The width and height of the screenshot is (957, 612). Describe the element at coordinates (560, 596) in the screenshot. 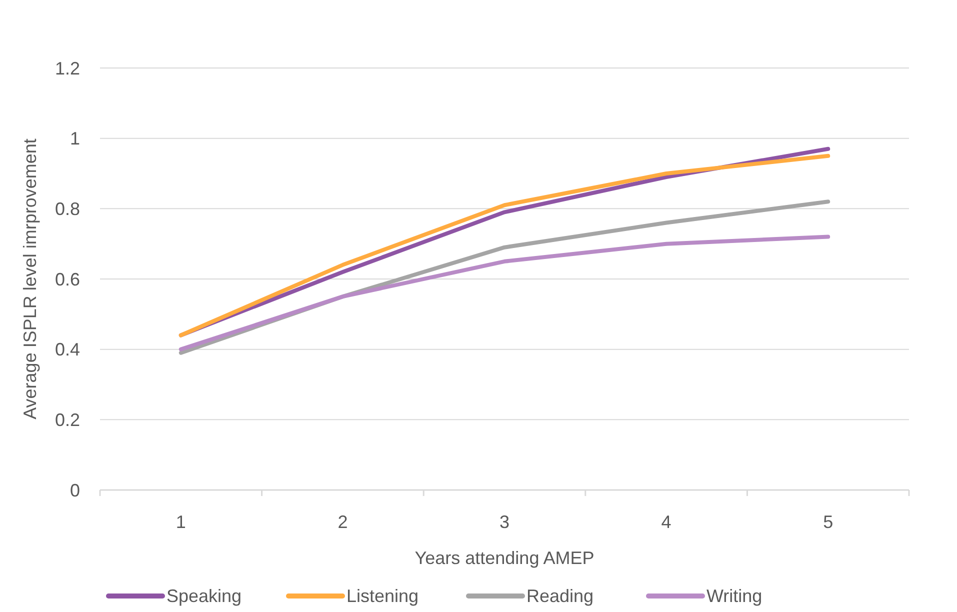

I see `legend-label: Reading` at that location.